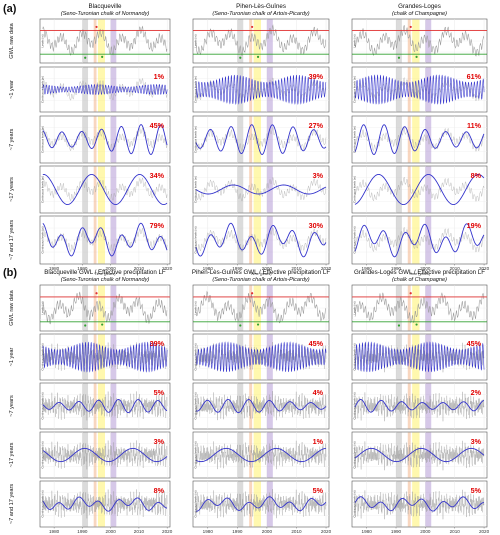 The image size is (500, 535). Describe the element at coordinates (159, 76) in the screenshot. I see `variance-percent: 1%` at that location.